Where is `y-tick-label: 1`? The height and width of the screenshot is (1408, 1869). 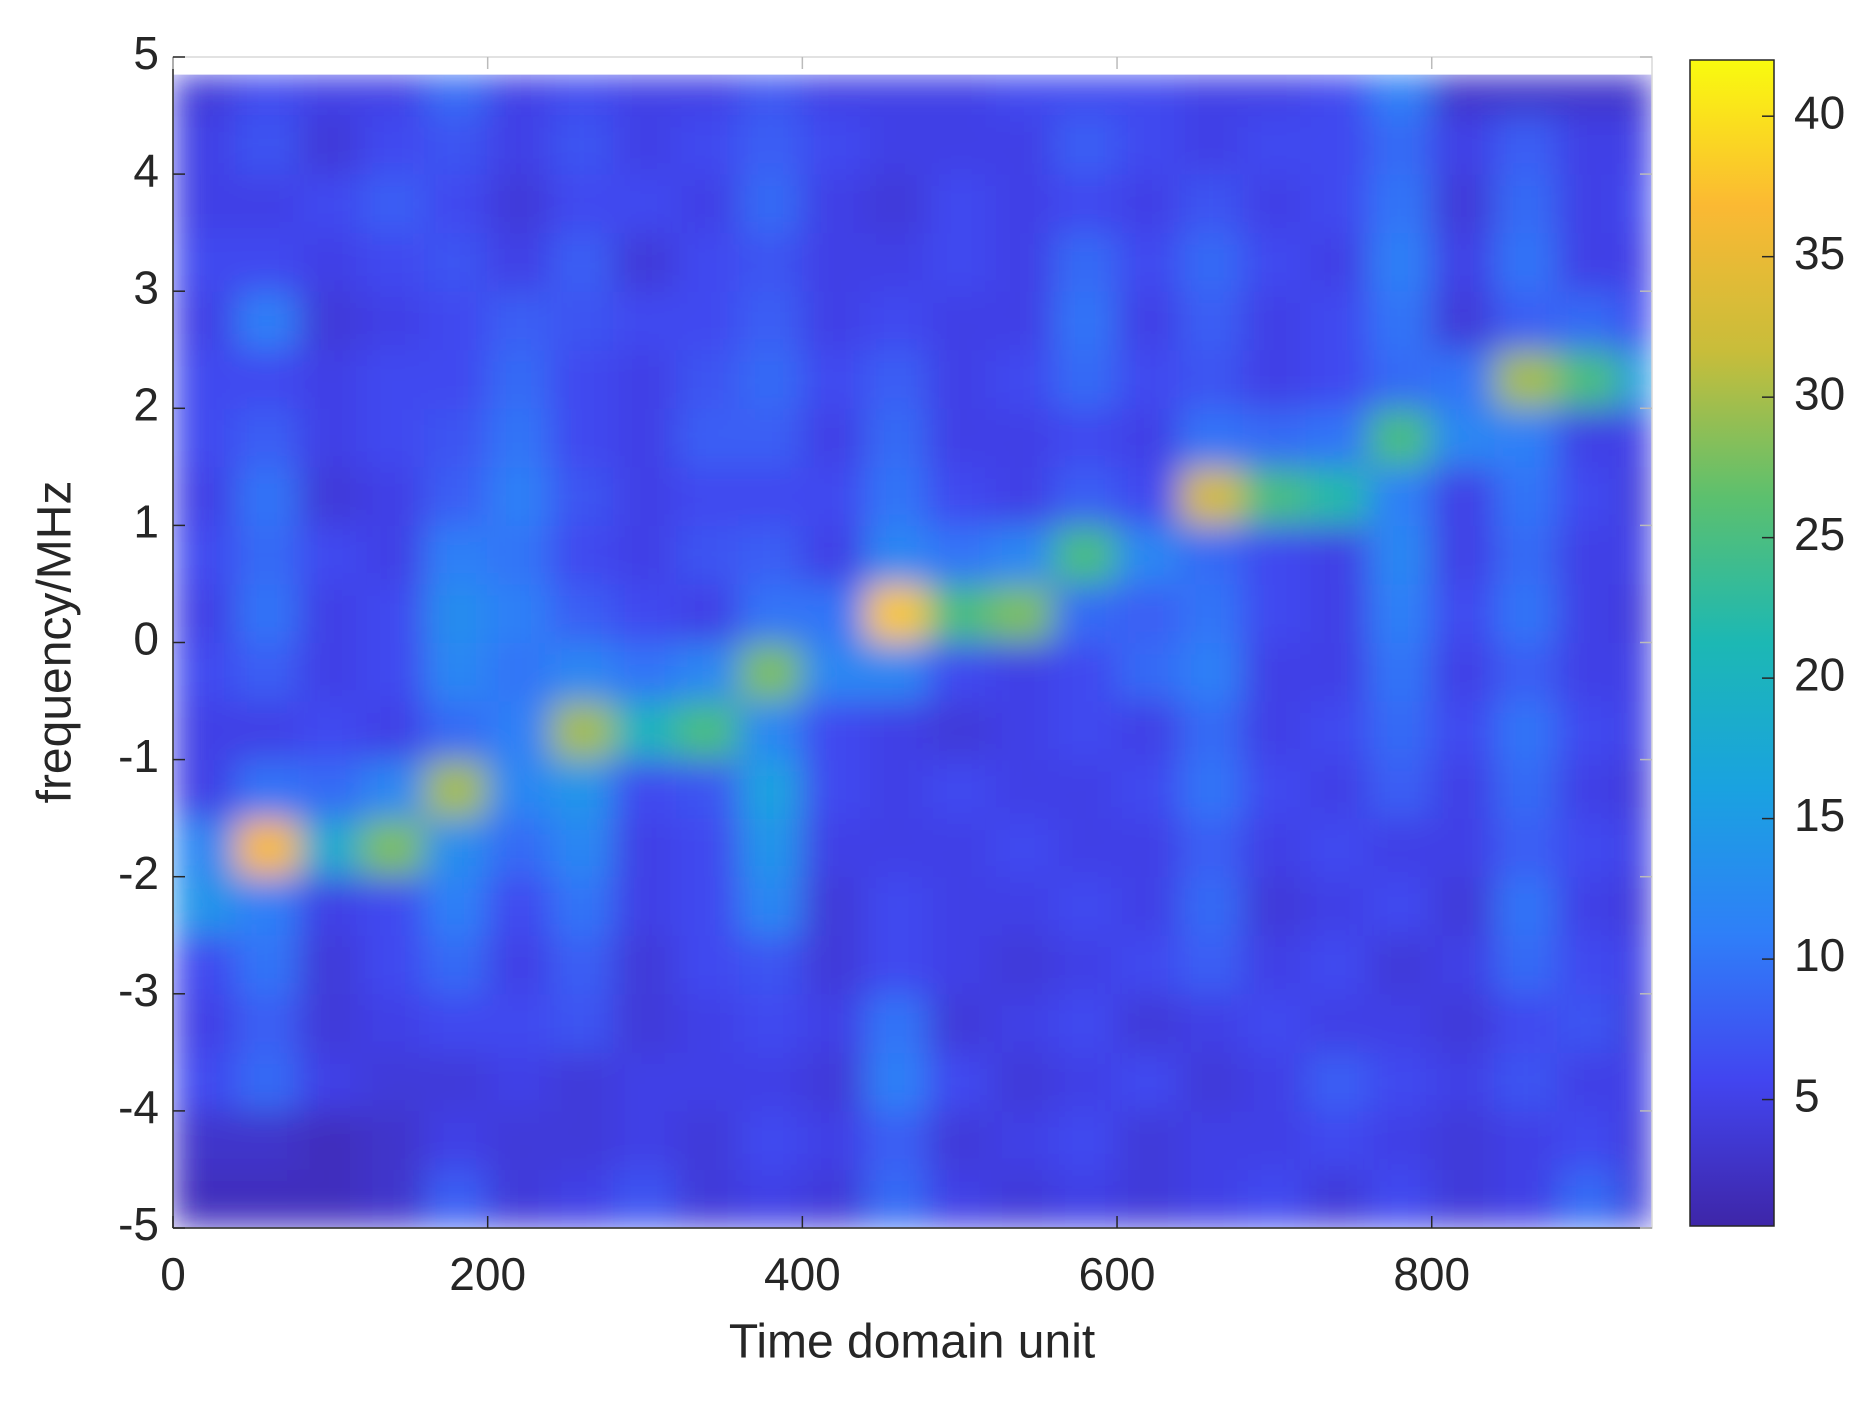
y-tick-label: 1 is located at coordinates (146, 522).